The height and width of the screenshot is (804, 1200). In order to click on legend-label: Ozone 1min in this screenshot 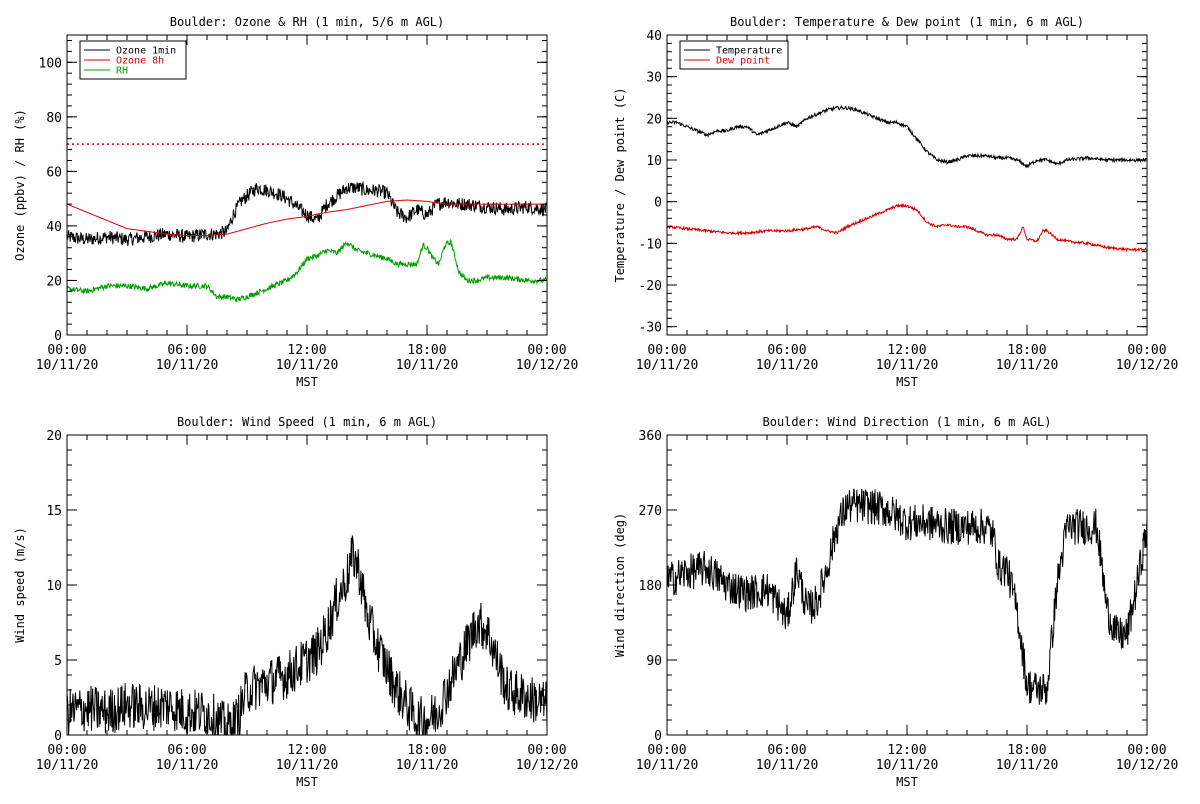, I will do `click(146, 51)`.